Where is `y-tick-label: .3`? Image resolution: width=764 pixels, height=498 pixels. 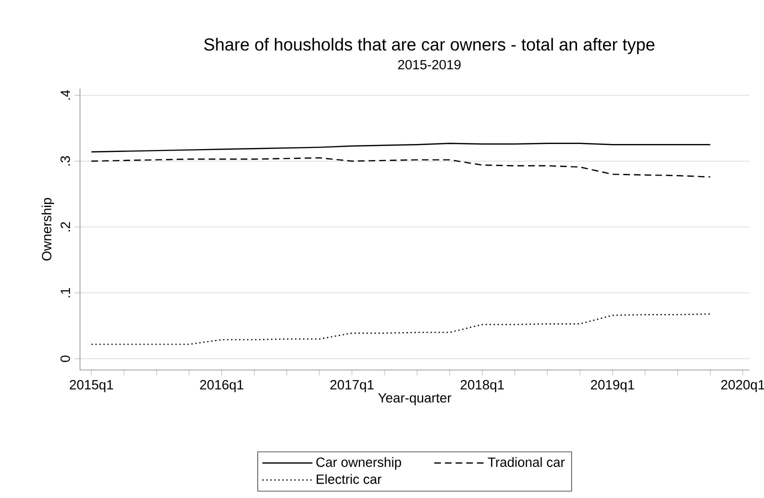
y-tick-label: .3 is located at coordinates (65, 161).